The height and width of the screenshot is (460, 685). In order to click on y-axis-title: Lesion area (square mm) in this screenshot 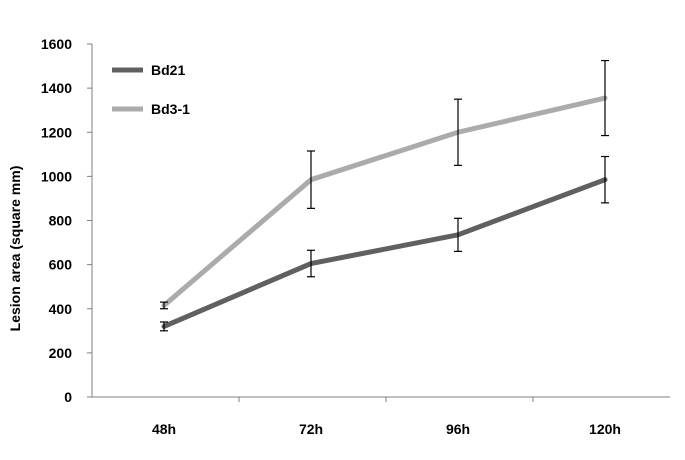, I will do `click(15, 249)`.